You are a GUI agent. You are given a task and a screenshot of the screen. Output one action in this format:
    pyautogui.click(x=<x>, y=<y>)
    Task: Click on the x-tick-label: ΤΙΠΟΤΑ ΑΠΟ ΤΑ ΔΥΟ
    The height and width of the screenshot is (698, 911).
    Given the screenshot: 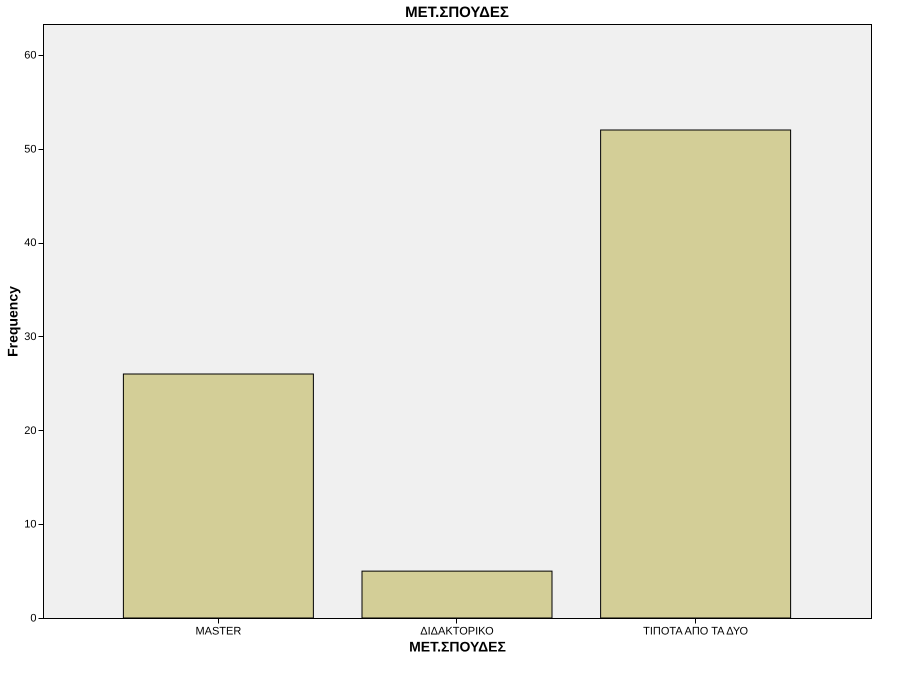 What is the action you would take?
    pyautogui.click(x=696, y=632)
    